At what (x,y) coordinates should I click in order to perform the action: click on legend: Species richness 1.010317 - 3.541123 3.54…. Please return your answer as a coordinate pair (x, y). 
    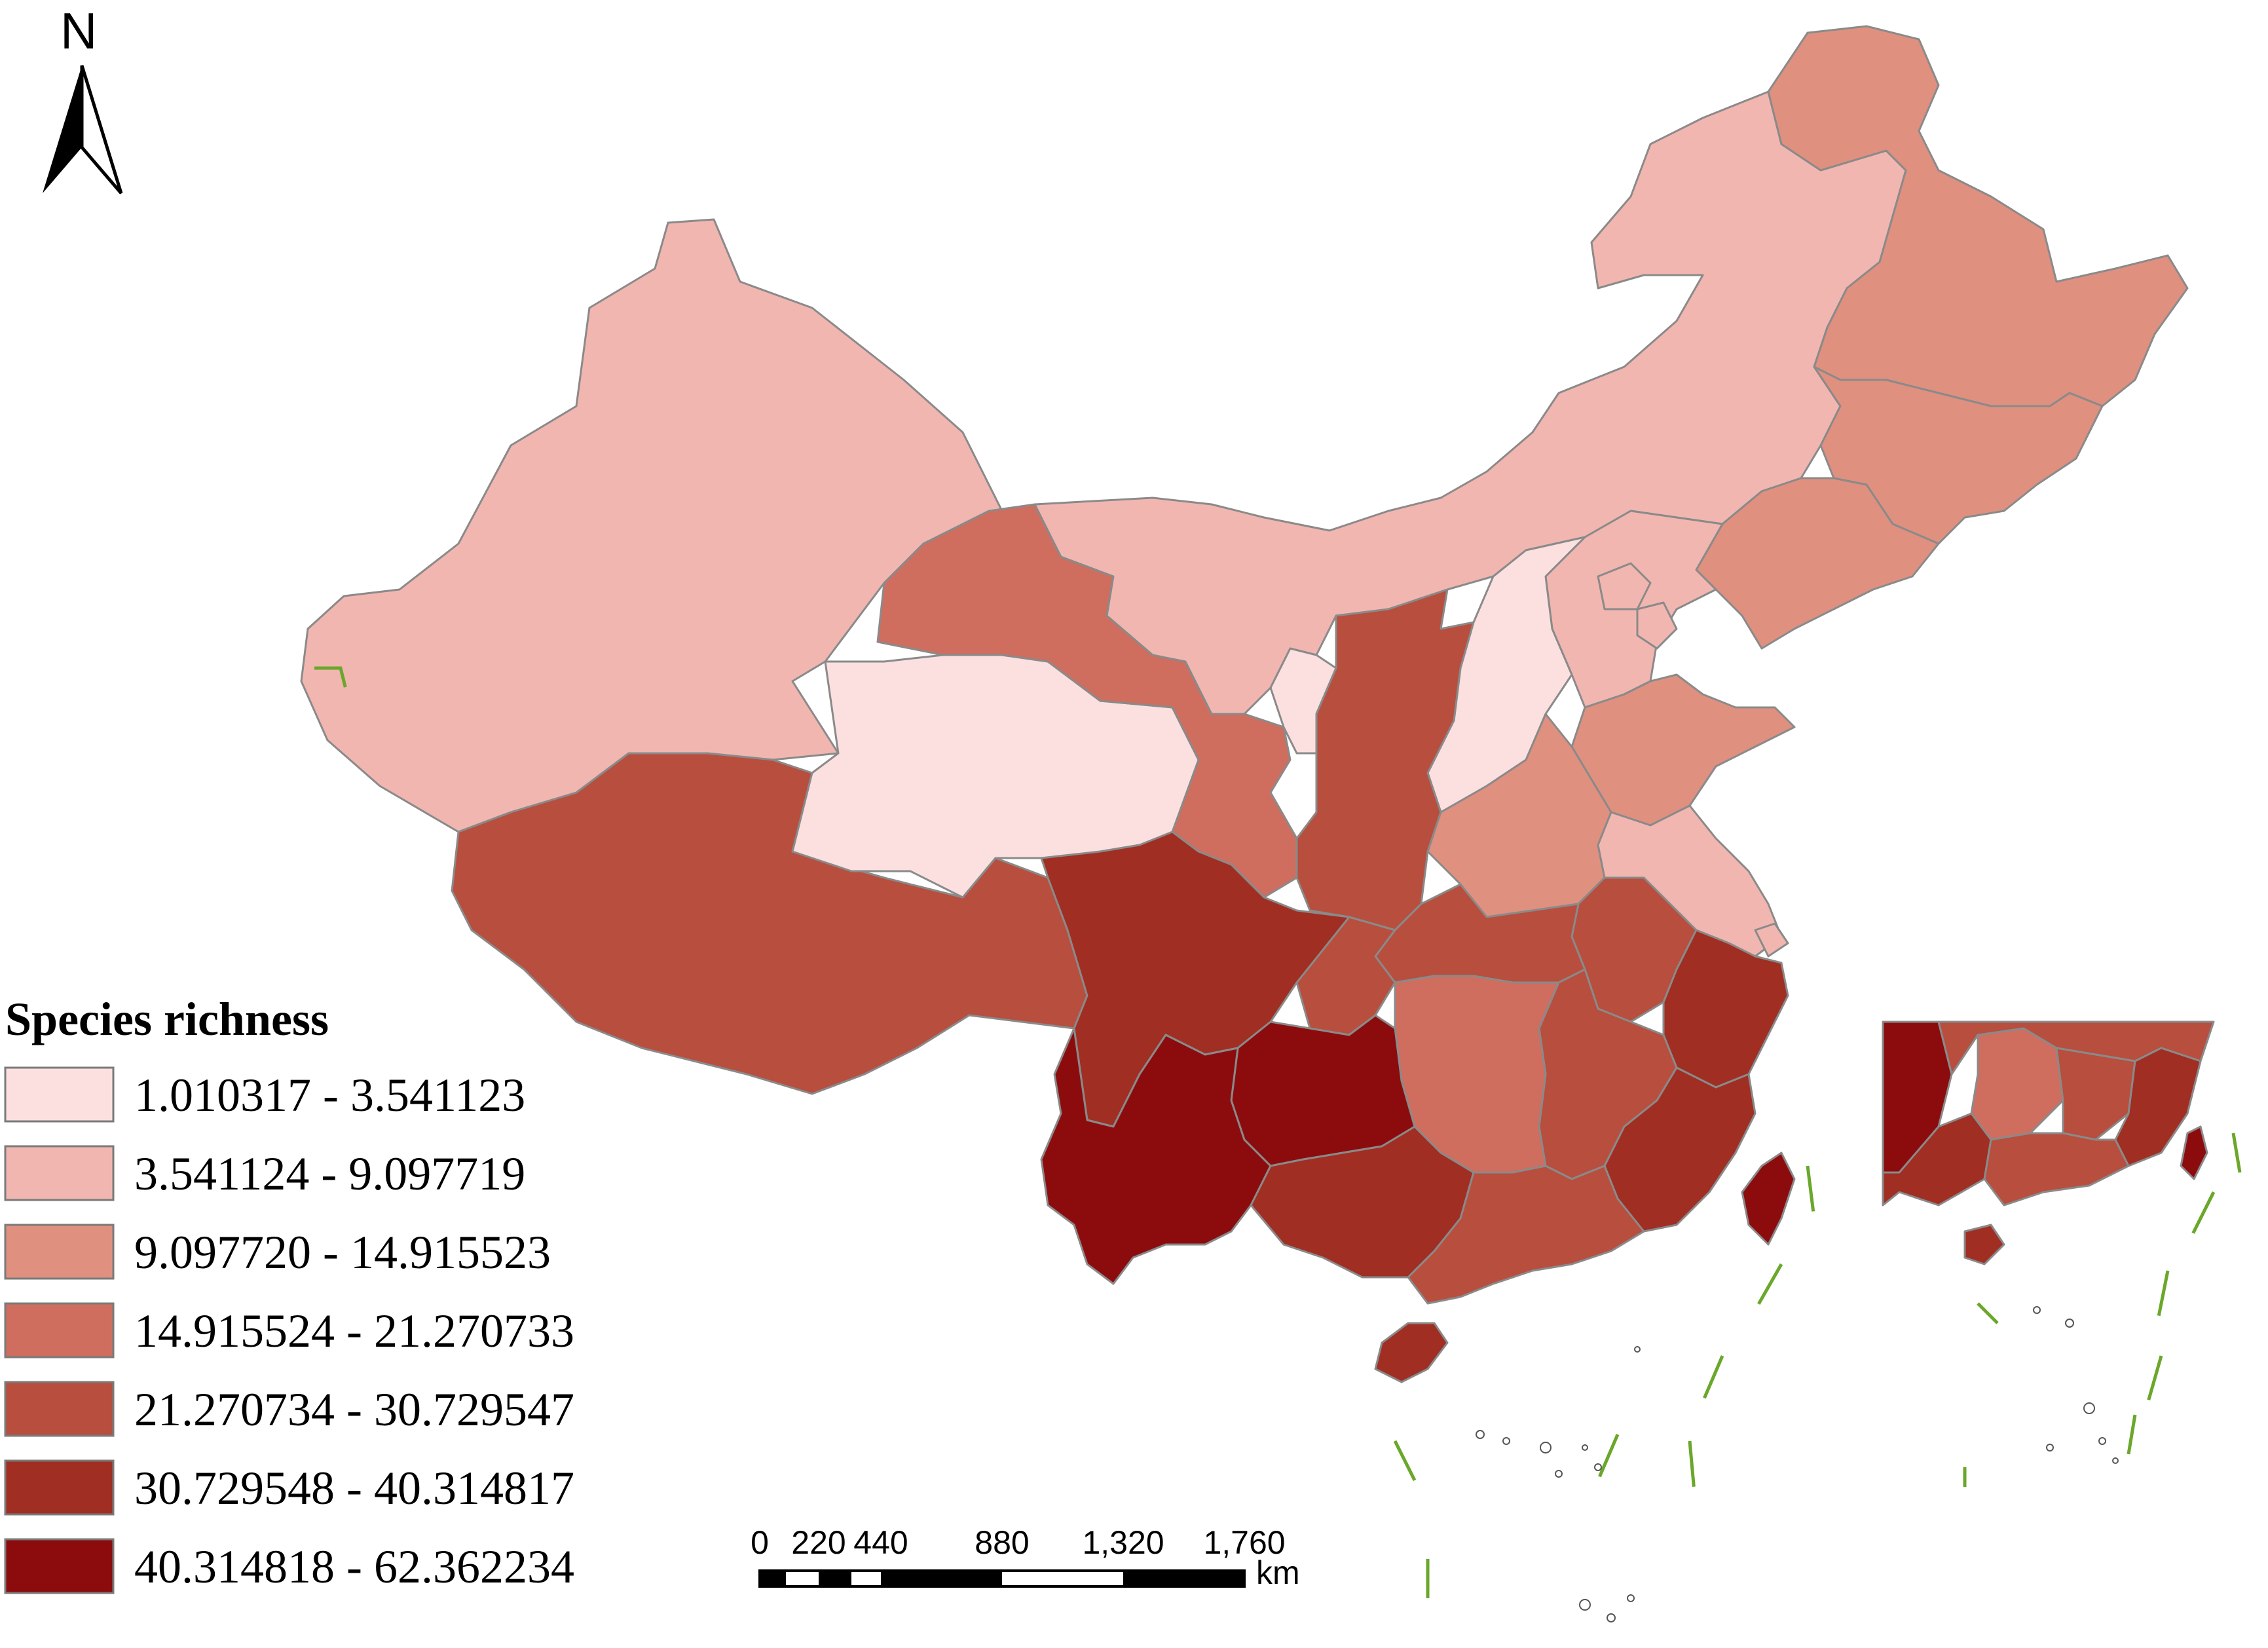
    Looking at the image, I should click on (289, 1294).